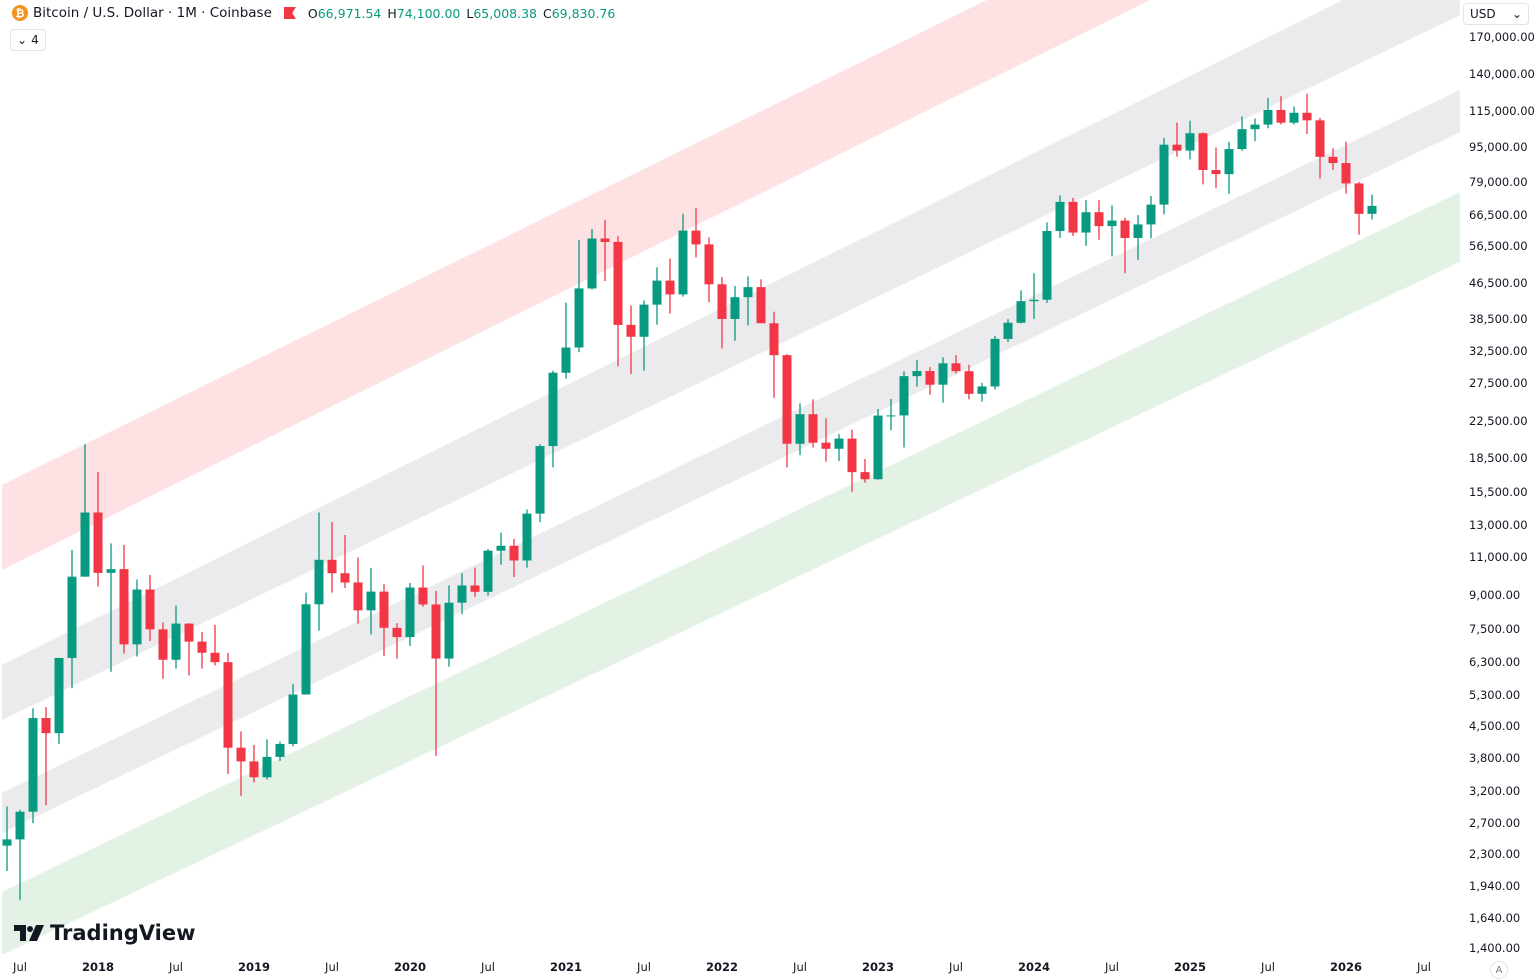 Image resolution: width=1537 pixels, height=980 pixels. I want to click on indicators-toggle-button: ⌄ 4, so click(28, 40).